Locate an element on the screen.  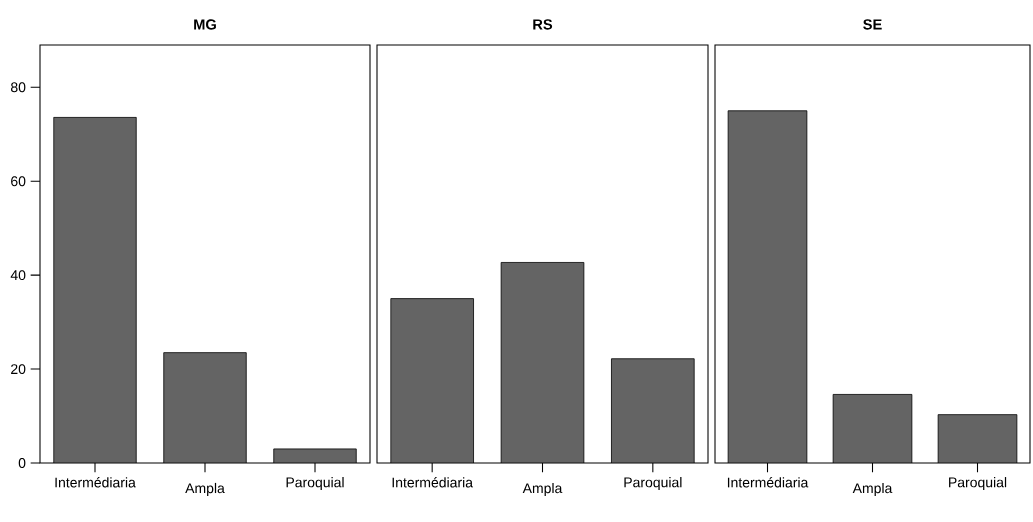
chart-title: SE is located at coordinates (872, 24).